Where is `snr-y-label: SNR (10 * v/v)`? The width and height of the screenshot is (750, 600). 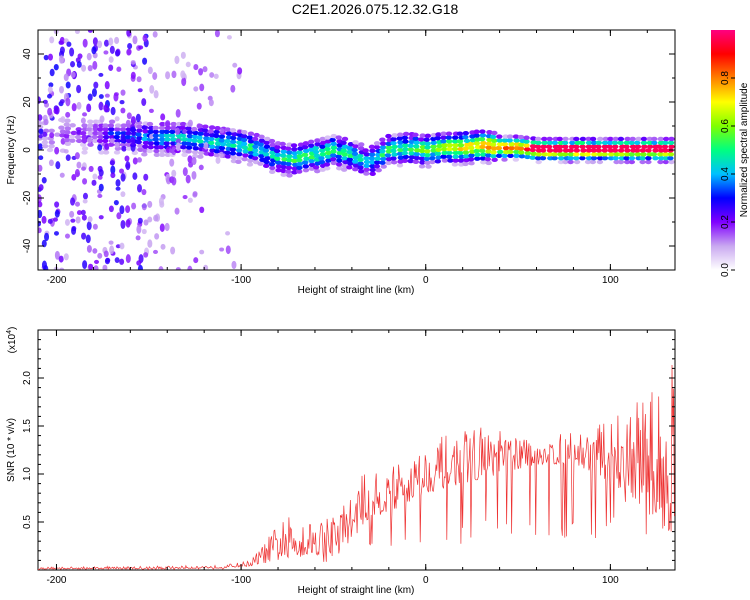 snr-y-label: SNR (10 * v/v) is located at coordinates (11, 450).